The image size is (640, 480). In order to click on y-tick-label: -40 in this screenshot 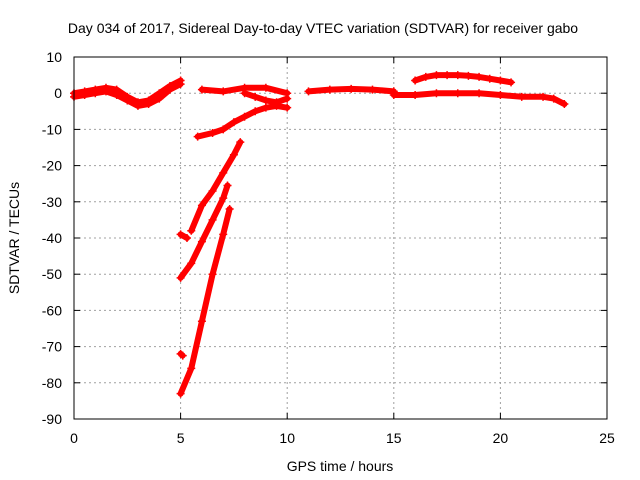, I will do `click(52, 238)`.